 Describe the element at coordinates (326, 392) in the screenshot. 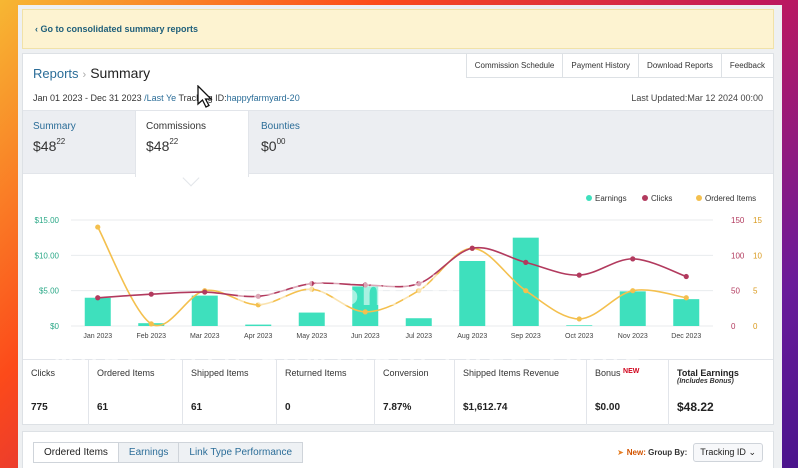

I see `metric-returned-items: Returned Items 0` at that location.